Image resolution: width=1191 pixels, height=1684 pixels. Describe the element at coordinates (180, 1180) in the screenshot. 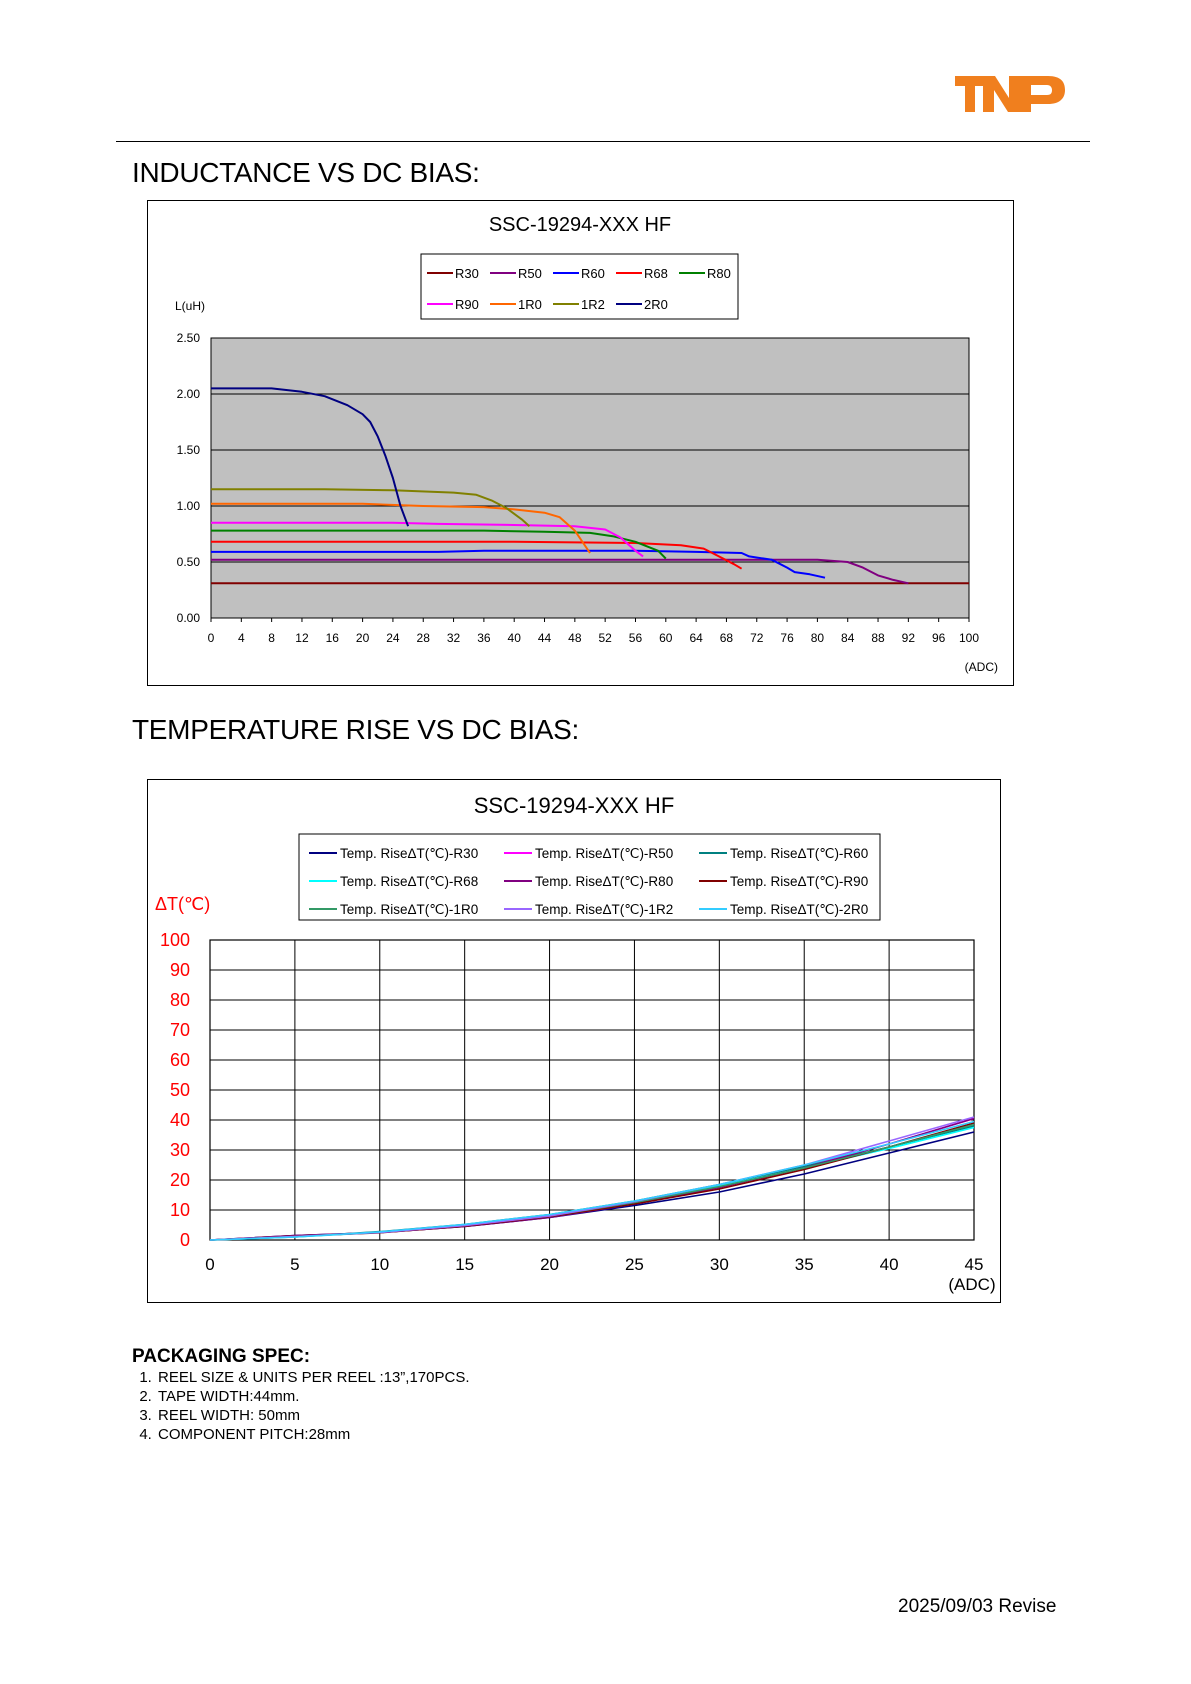

I see `y-tick-label: 20` at that location.